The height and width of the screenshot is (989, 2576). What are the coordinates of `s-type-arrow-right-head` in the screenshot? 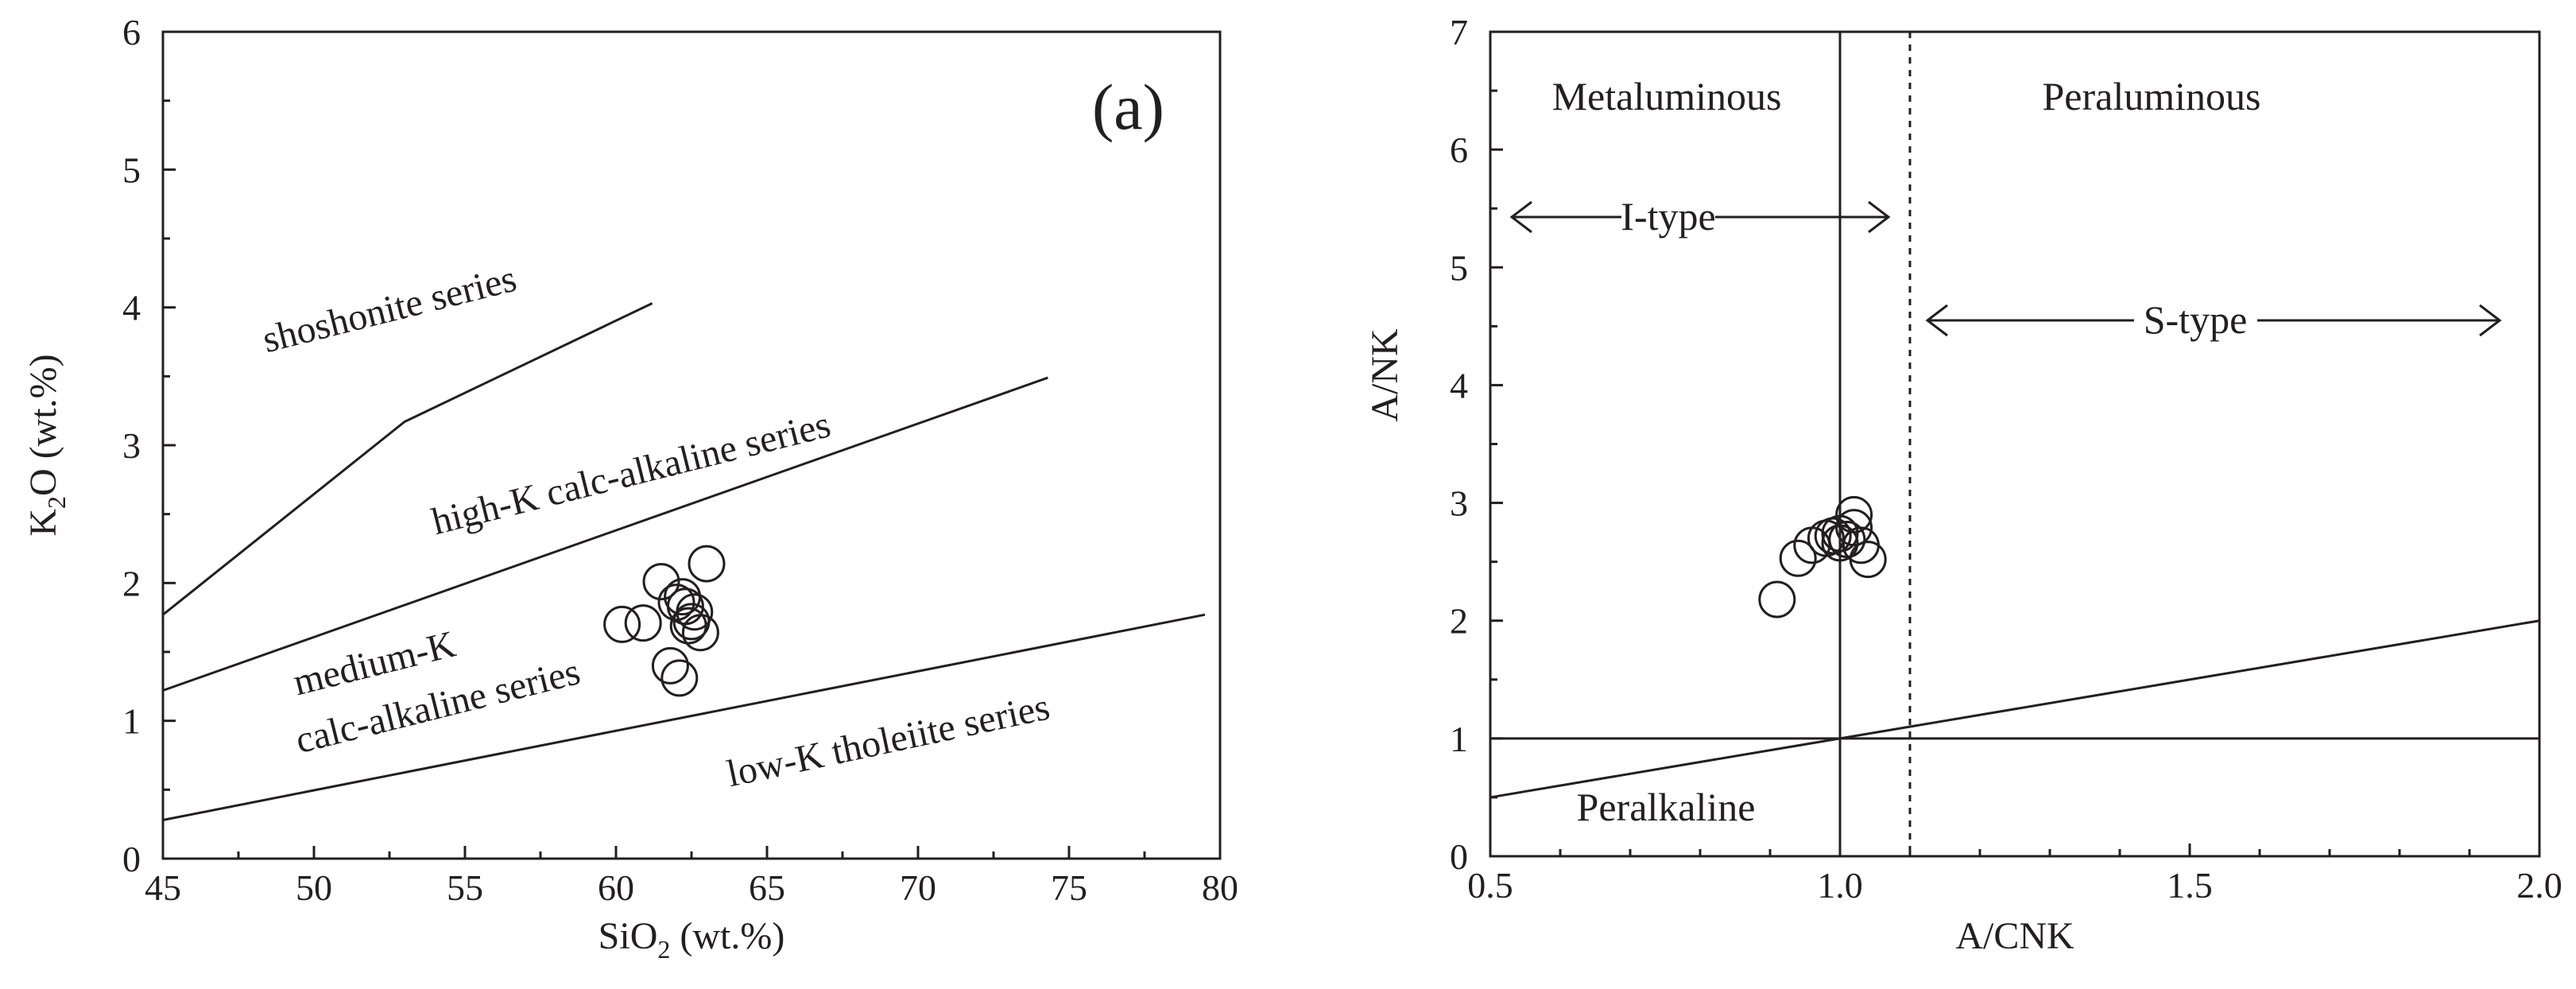 It's located at (2490, 320).